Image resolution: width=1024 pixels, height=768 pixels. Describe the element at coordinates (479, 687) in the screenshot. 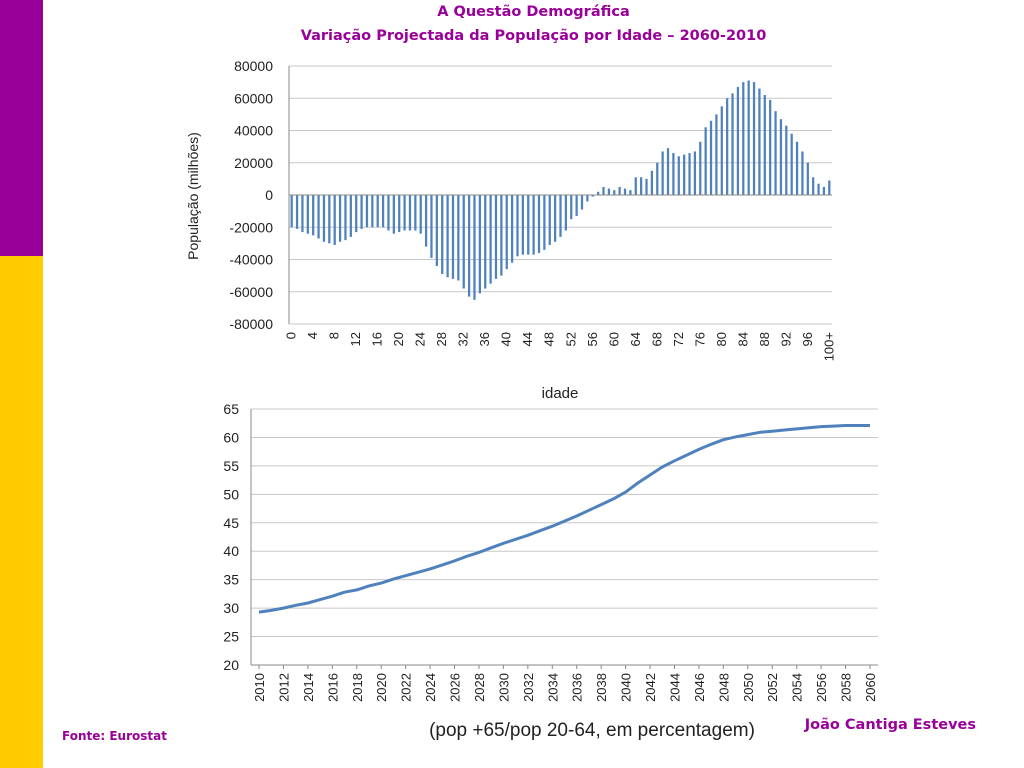

I see `line-x-tick-label: 2028` at that location.